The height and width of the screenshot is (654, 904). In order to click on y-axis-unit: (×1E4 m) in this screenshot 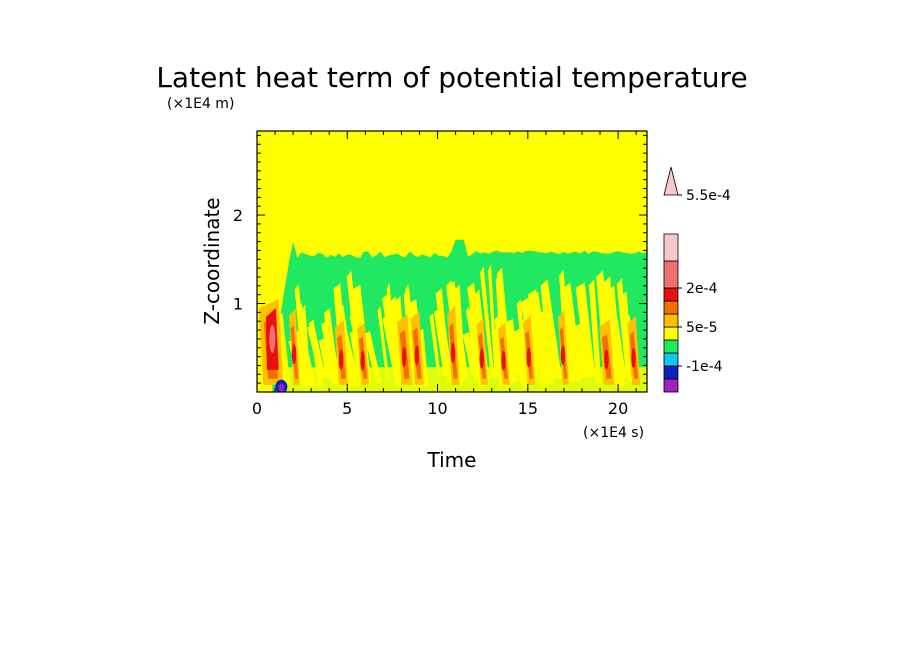, I will do `click(200, 104)`.